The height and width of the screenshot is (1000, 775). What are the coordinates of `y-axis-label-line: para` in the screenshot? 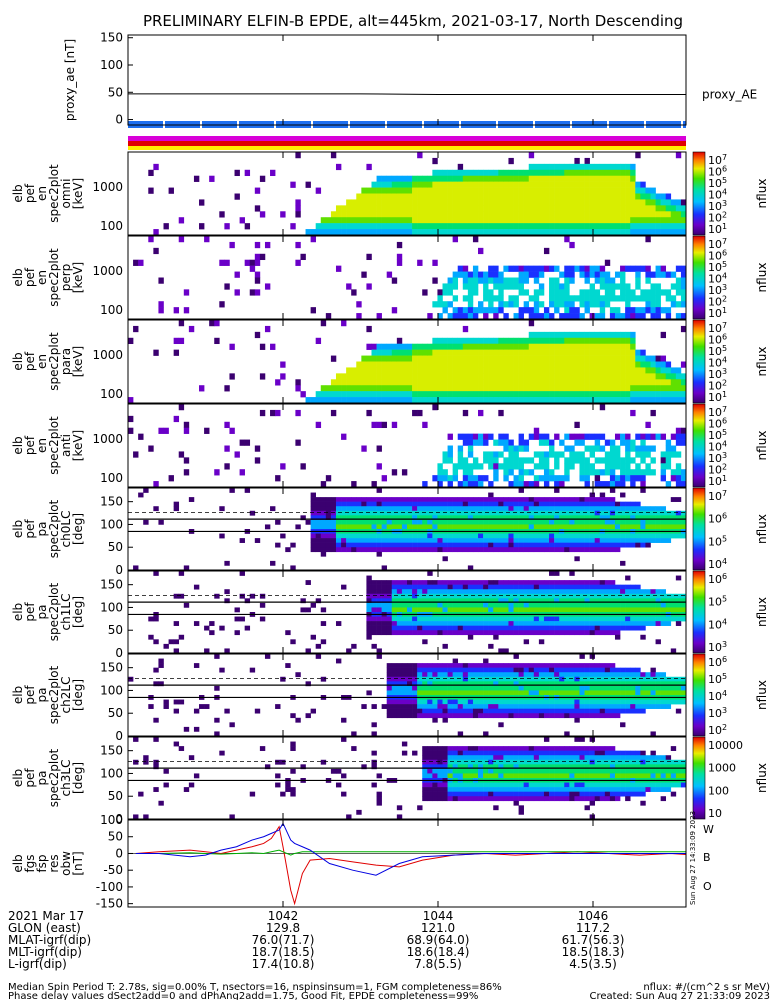 It's located at (66, 361).